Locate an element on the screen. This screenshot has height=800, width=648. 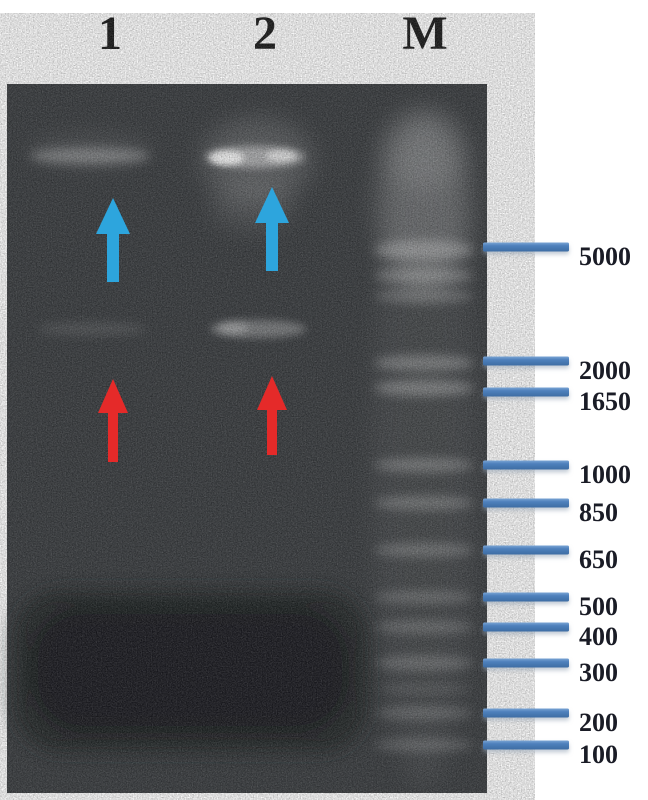
lane-label-M: M is located at coordinates (425, 33).